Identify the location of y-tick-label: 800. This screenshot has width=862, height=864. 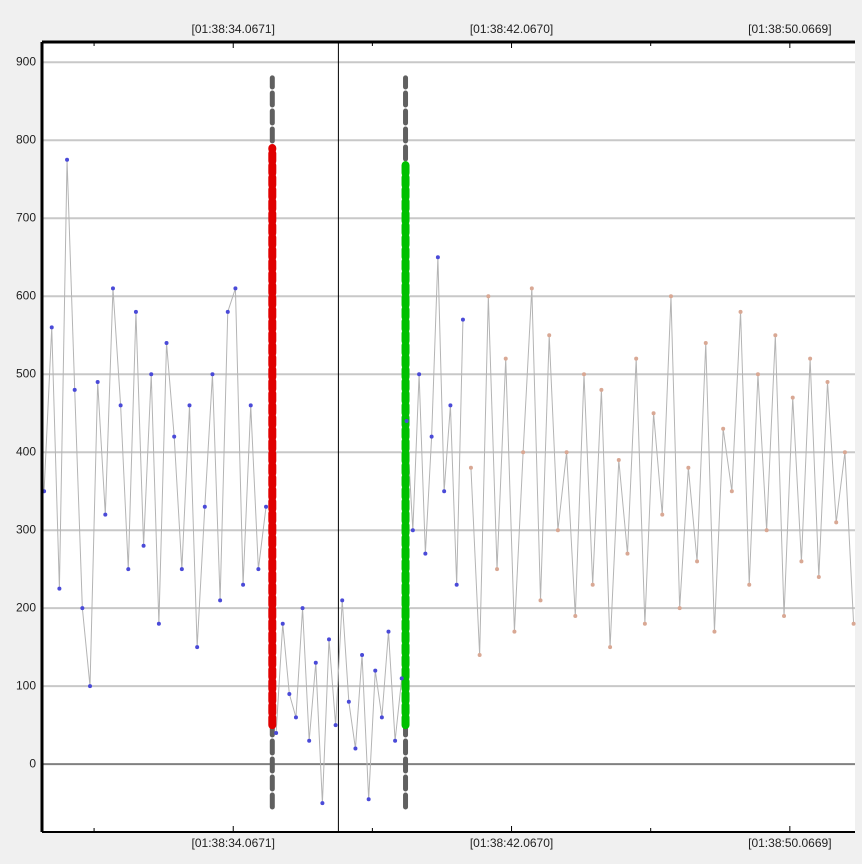
(26, 139).